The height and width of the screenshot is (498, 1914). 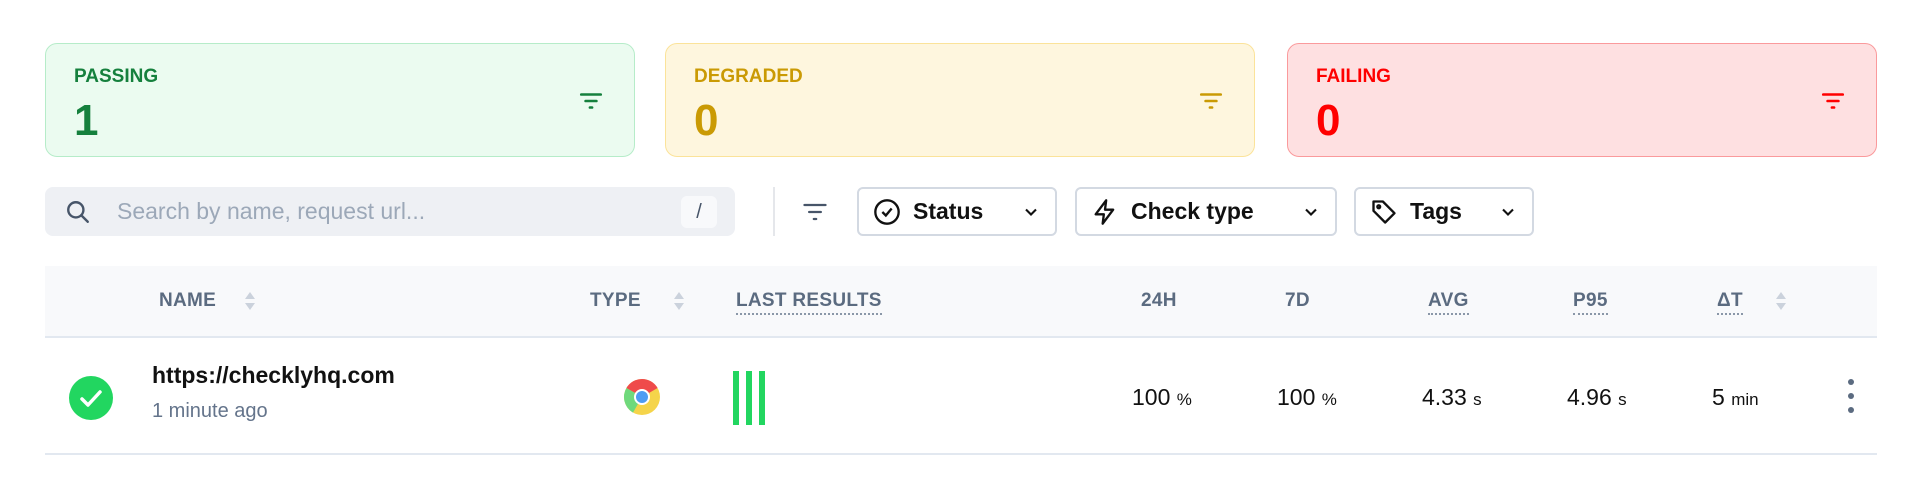 What do you see at coordinates (1590, 302) in the screenshot?
I see `column-p95: P95` at bounding box center [1590, 302].